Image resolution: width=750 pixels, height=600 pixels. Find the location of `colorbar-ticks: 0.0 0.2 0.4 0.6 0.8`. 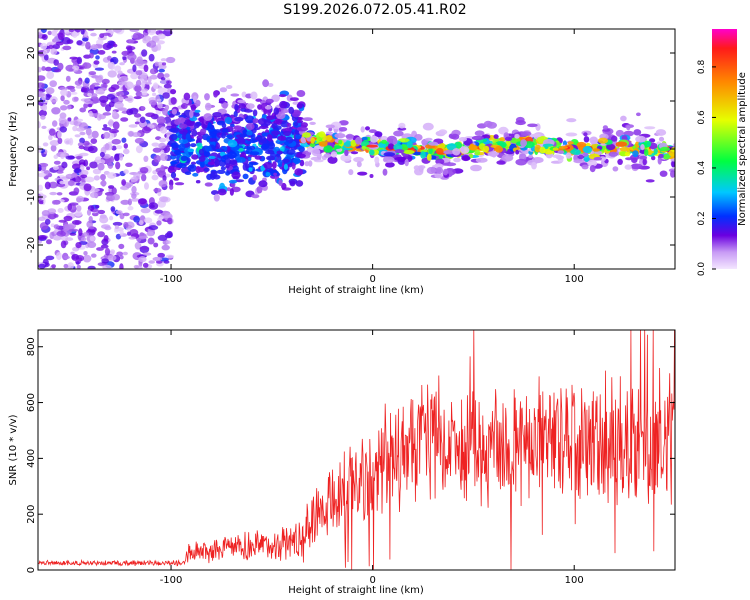

colorbar-ticks: 0.0 0.2 0.4 0.6 0.8 is located at coordinates (706, 167).